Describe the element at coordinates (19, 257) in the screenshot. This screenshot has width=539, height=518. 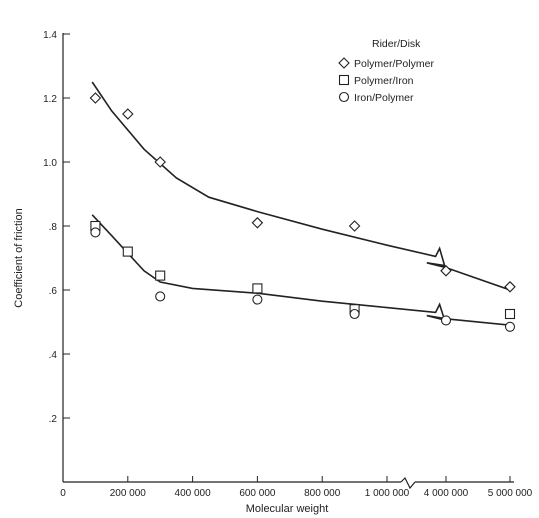
I see `y-axis-title: Coefficient of friction` at that location.